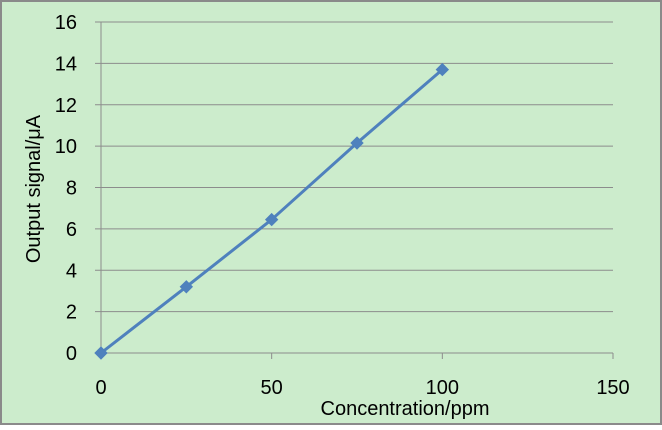 The image size is (662, 430). I want to click on y-tick-label: 12, so click(66, 106).